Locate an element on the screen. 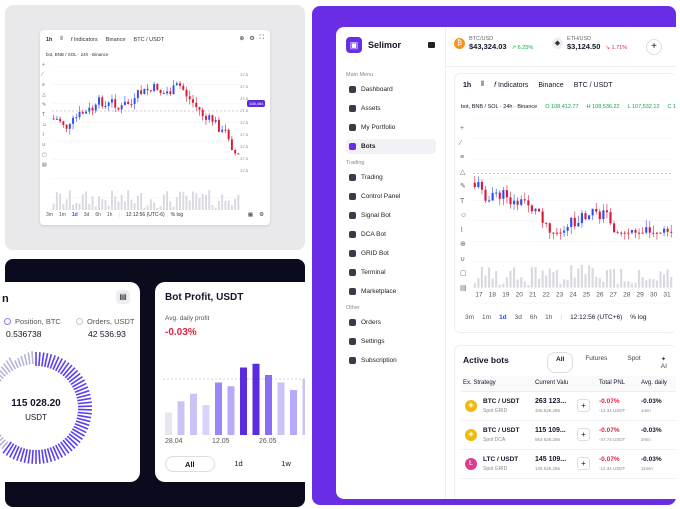 This screenshot has width=680, height=509. main-shape-tool-icon: △ is located at coordinates (463, 172).